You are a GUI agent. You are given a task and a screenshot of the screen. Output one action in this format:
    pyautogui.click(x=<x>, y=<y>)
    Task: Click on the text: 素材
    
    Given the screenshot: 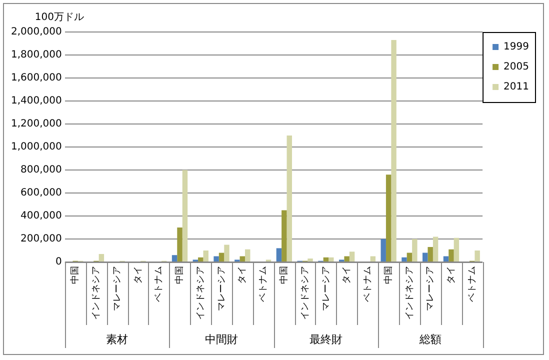 What is the action you would take?
    pyautogui.click(x=117, y=339)
    